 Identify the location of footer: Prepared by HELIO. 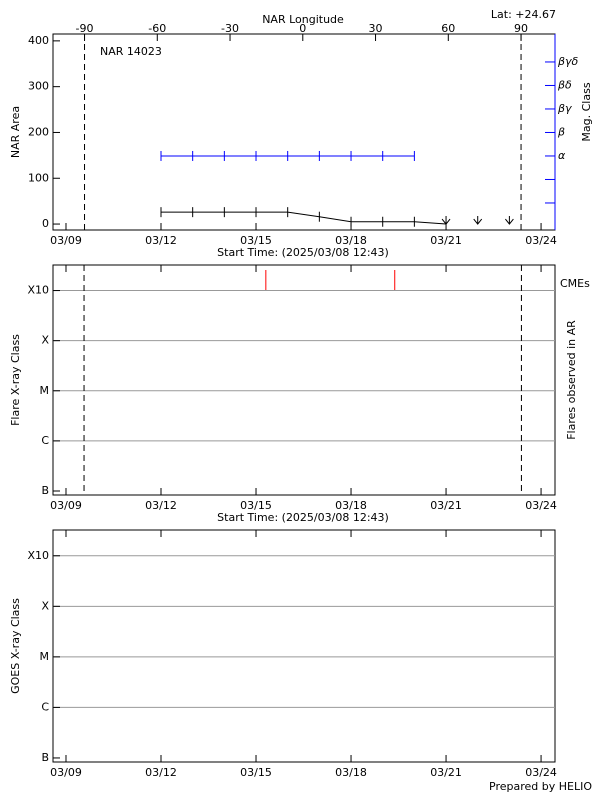
(540, 786).